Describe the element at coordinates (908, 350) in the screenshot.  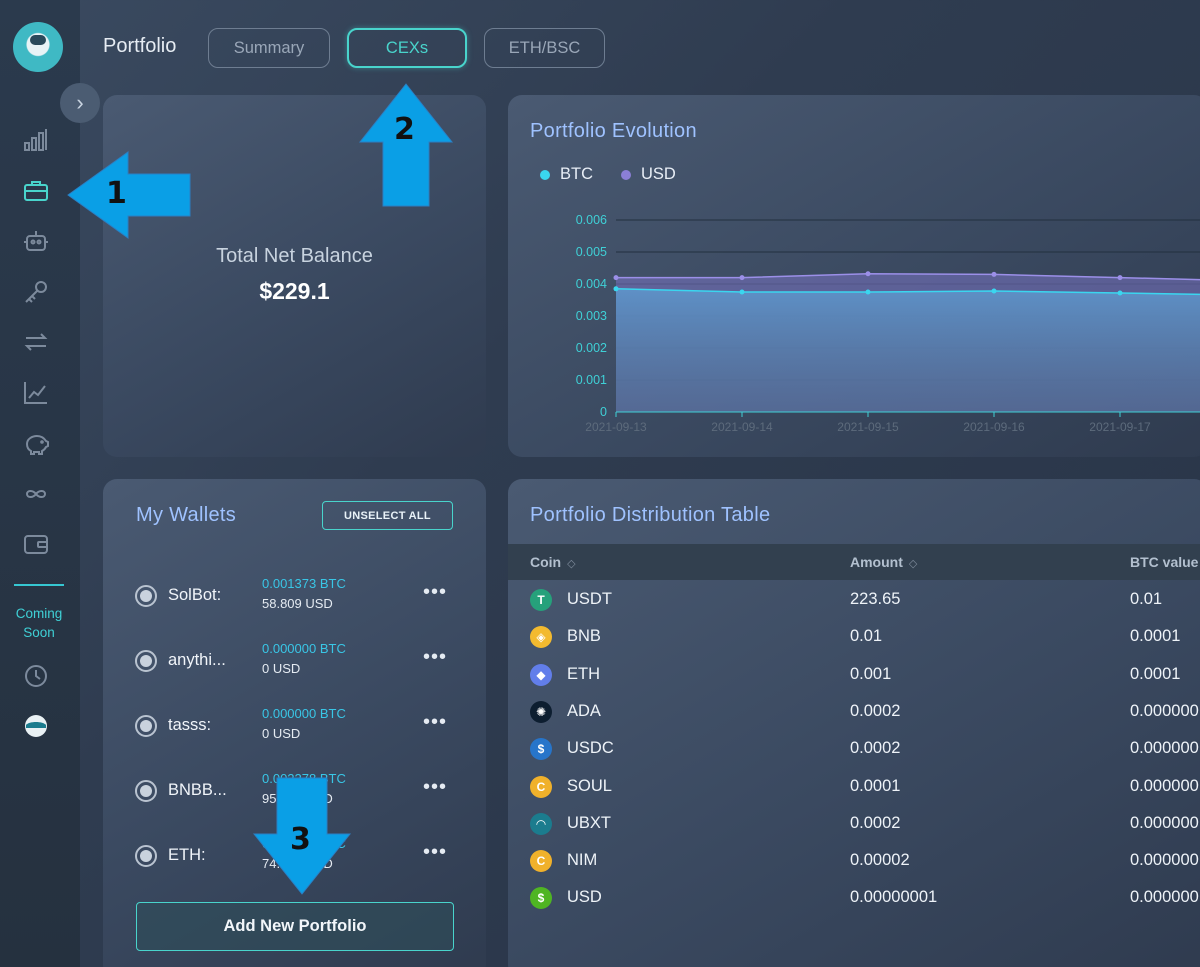
I see `btc-series-area` at that location.